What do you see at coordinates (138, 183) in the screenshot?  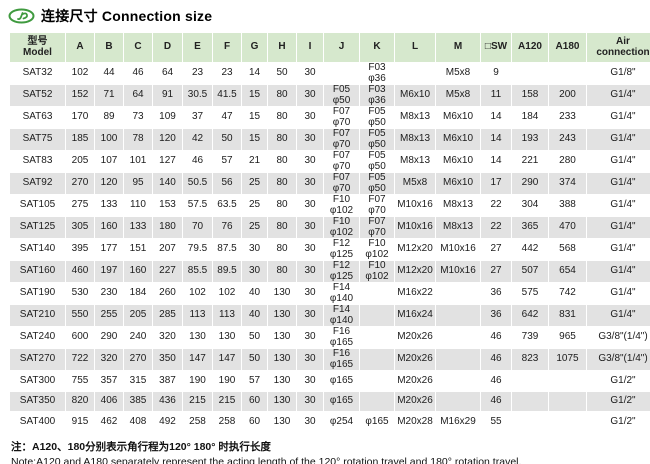 I see `table-cell: 95` at bounding box center [138, 183].